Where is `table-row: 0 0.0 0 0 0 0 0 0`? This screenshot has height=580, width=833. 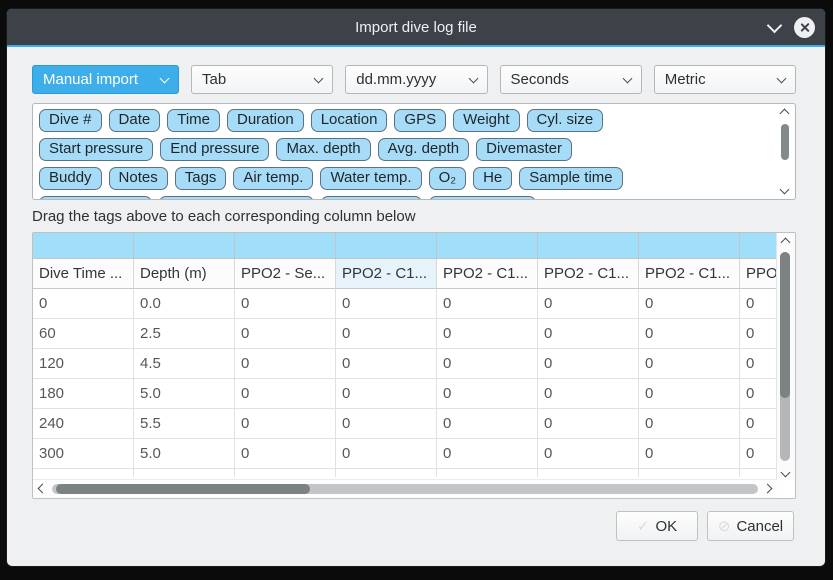
table-row: 0 0.0 0 0 0 0 0 0 is located at coordinates (405, 304).